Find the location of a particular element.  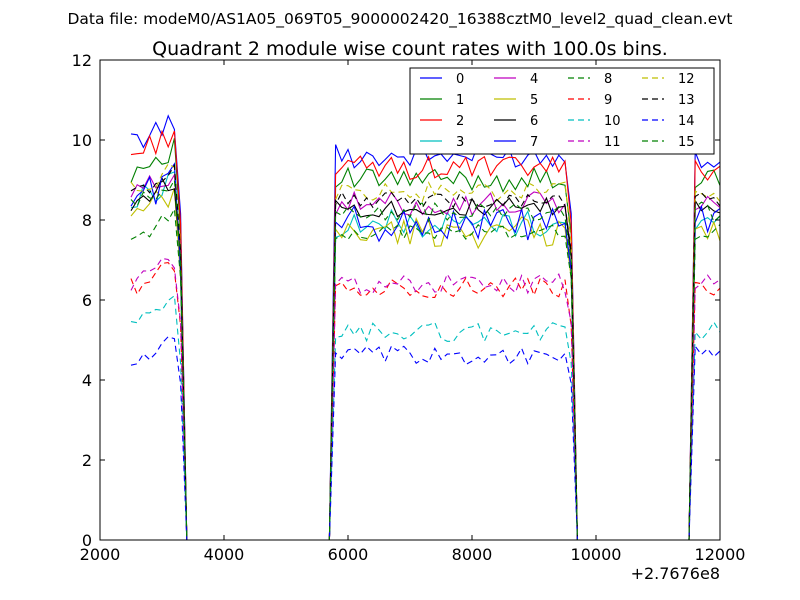

x-tick-label: 12000 is located at coordinates (720, 554).